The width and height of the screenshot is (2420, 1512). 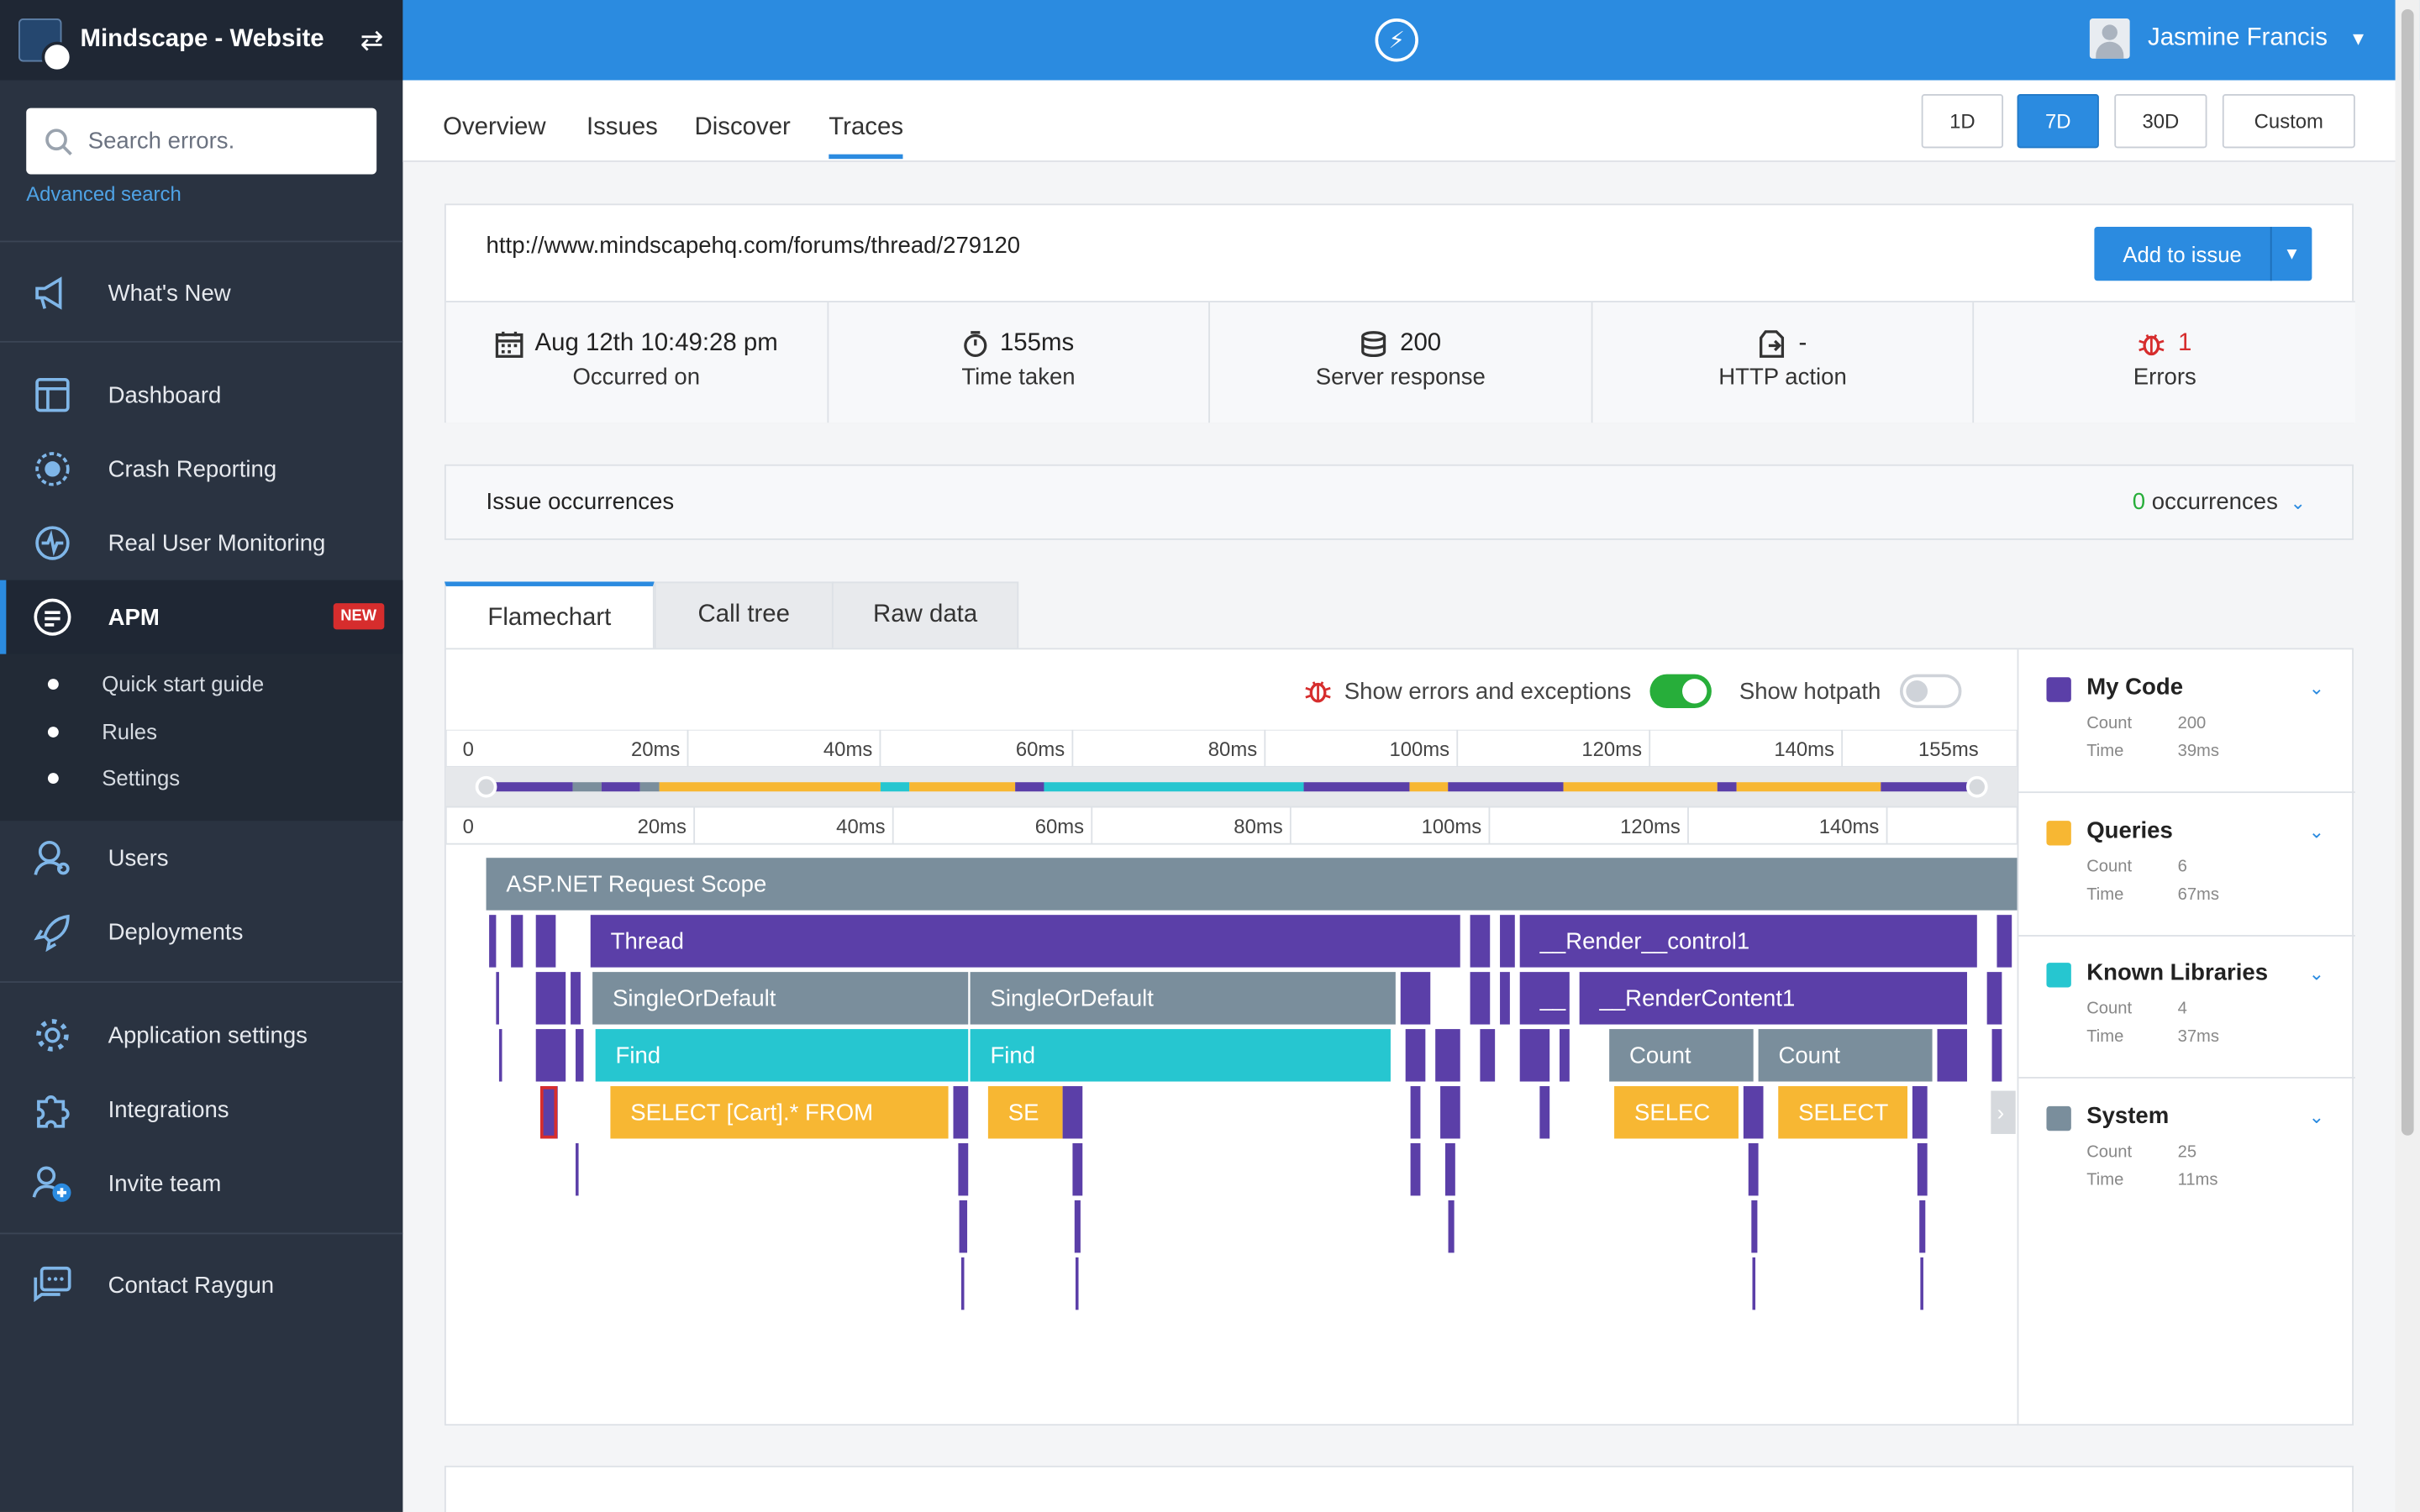 What do you see at coordinates (104, 193) in the screenshot?
I see `advanced-search-link: Advanced search` at bounding box center [104, 193].